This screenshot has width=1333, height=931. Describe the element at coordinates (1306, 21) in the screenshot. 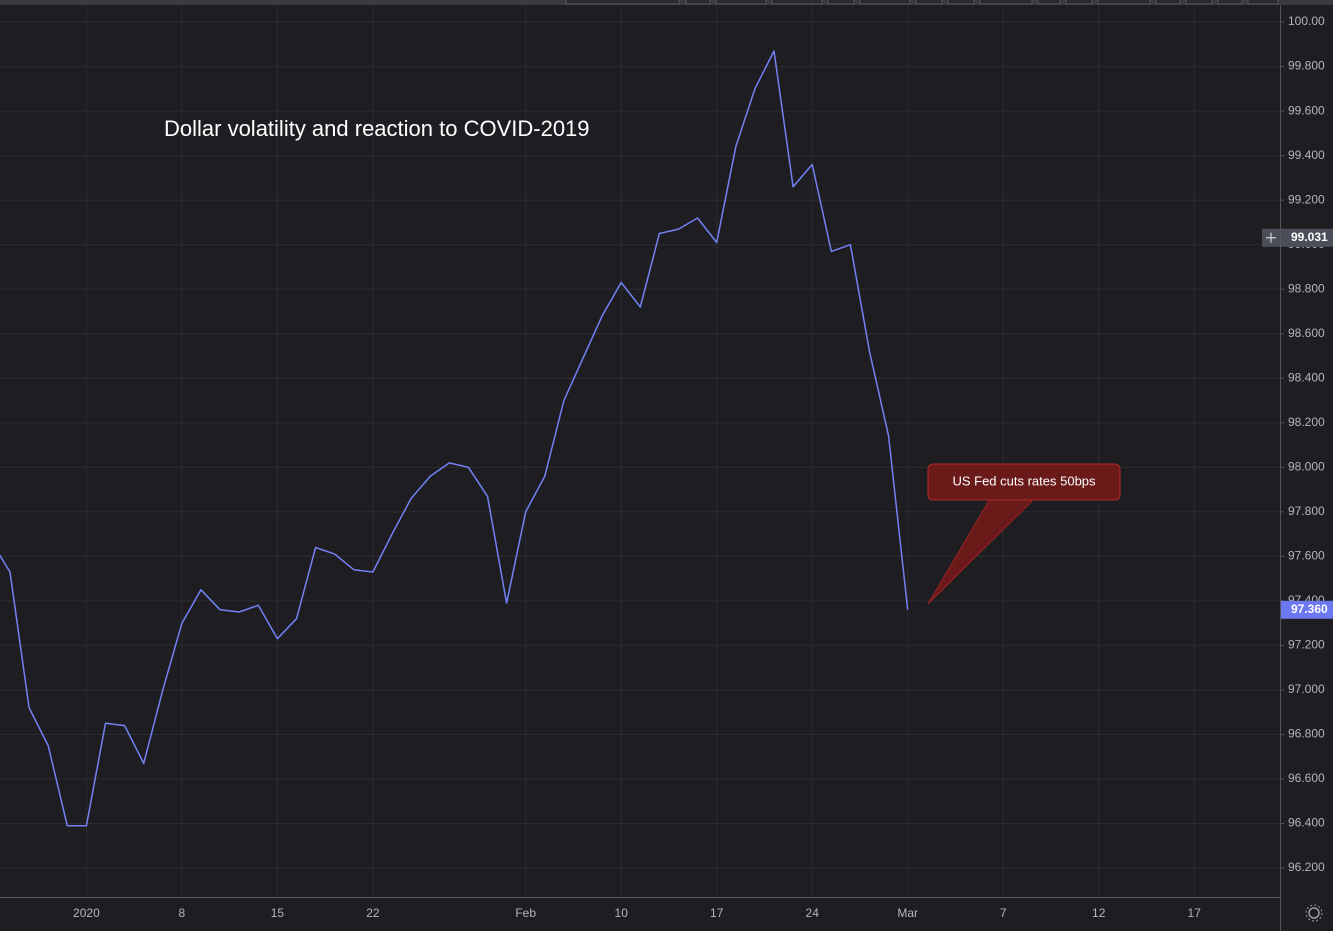

I see `y-tick-label: 100.00` at that location.